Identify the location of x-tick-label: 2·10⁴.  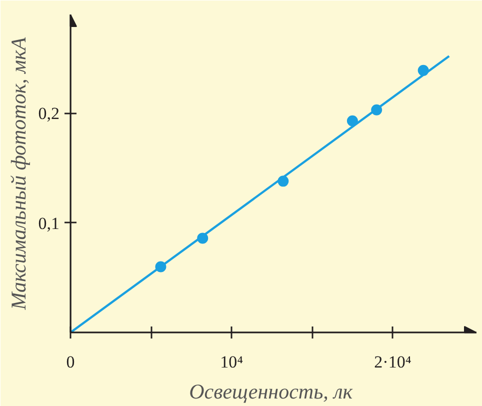
(393, 362).